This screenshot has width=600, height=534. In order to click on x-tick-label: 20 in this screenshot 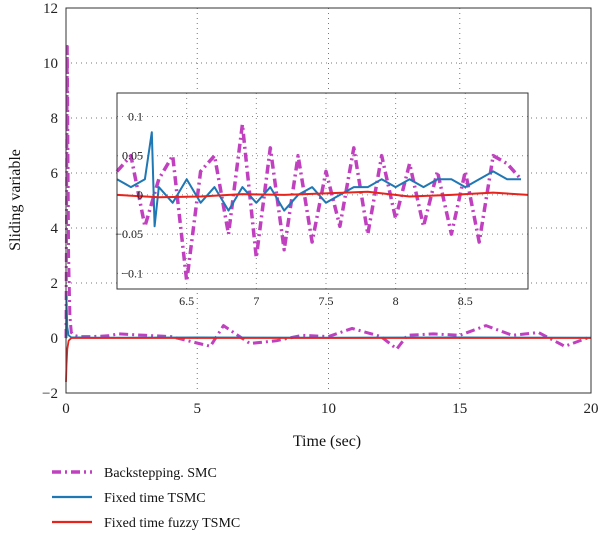, I will do `click(591, 409)`.